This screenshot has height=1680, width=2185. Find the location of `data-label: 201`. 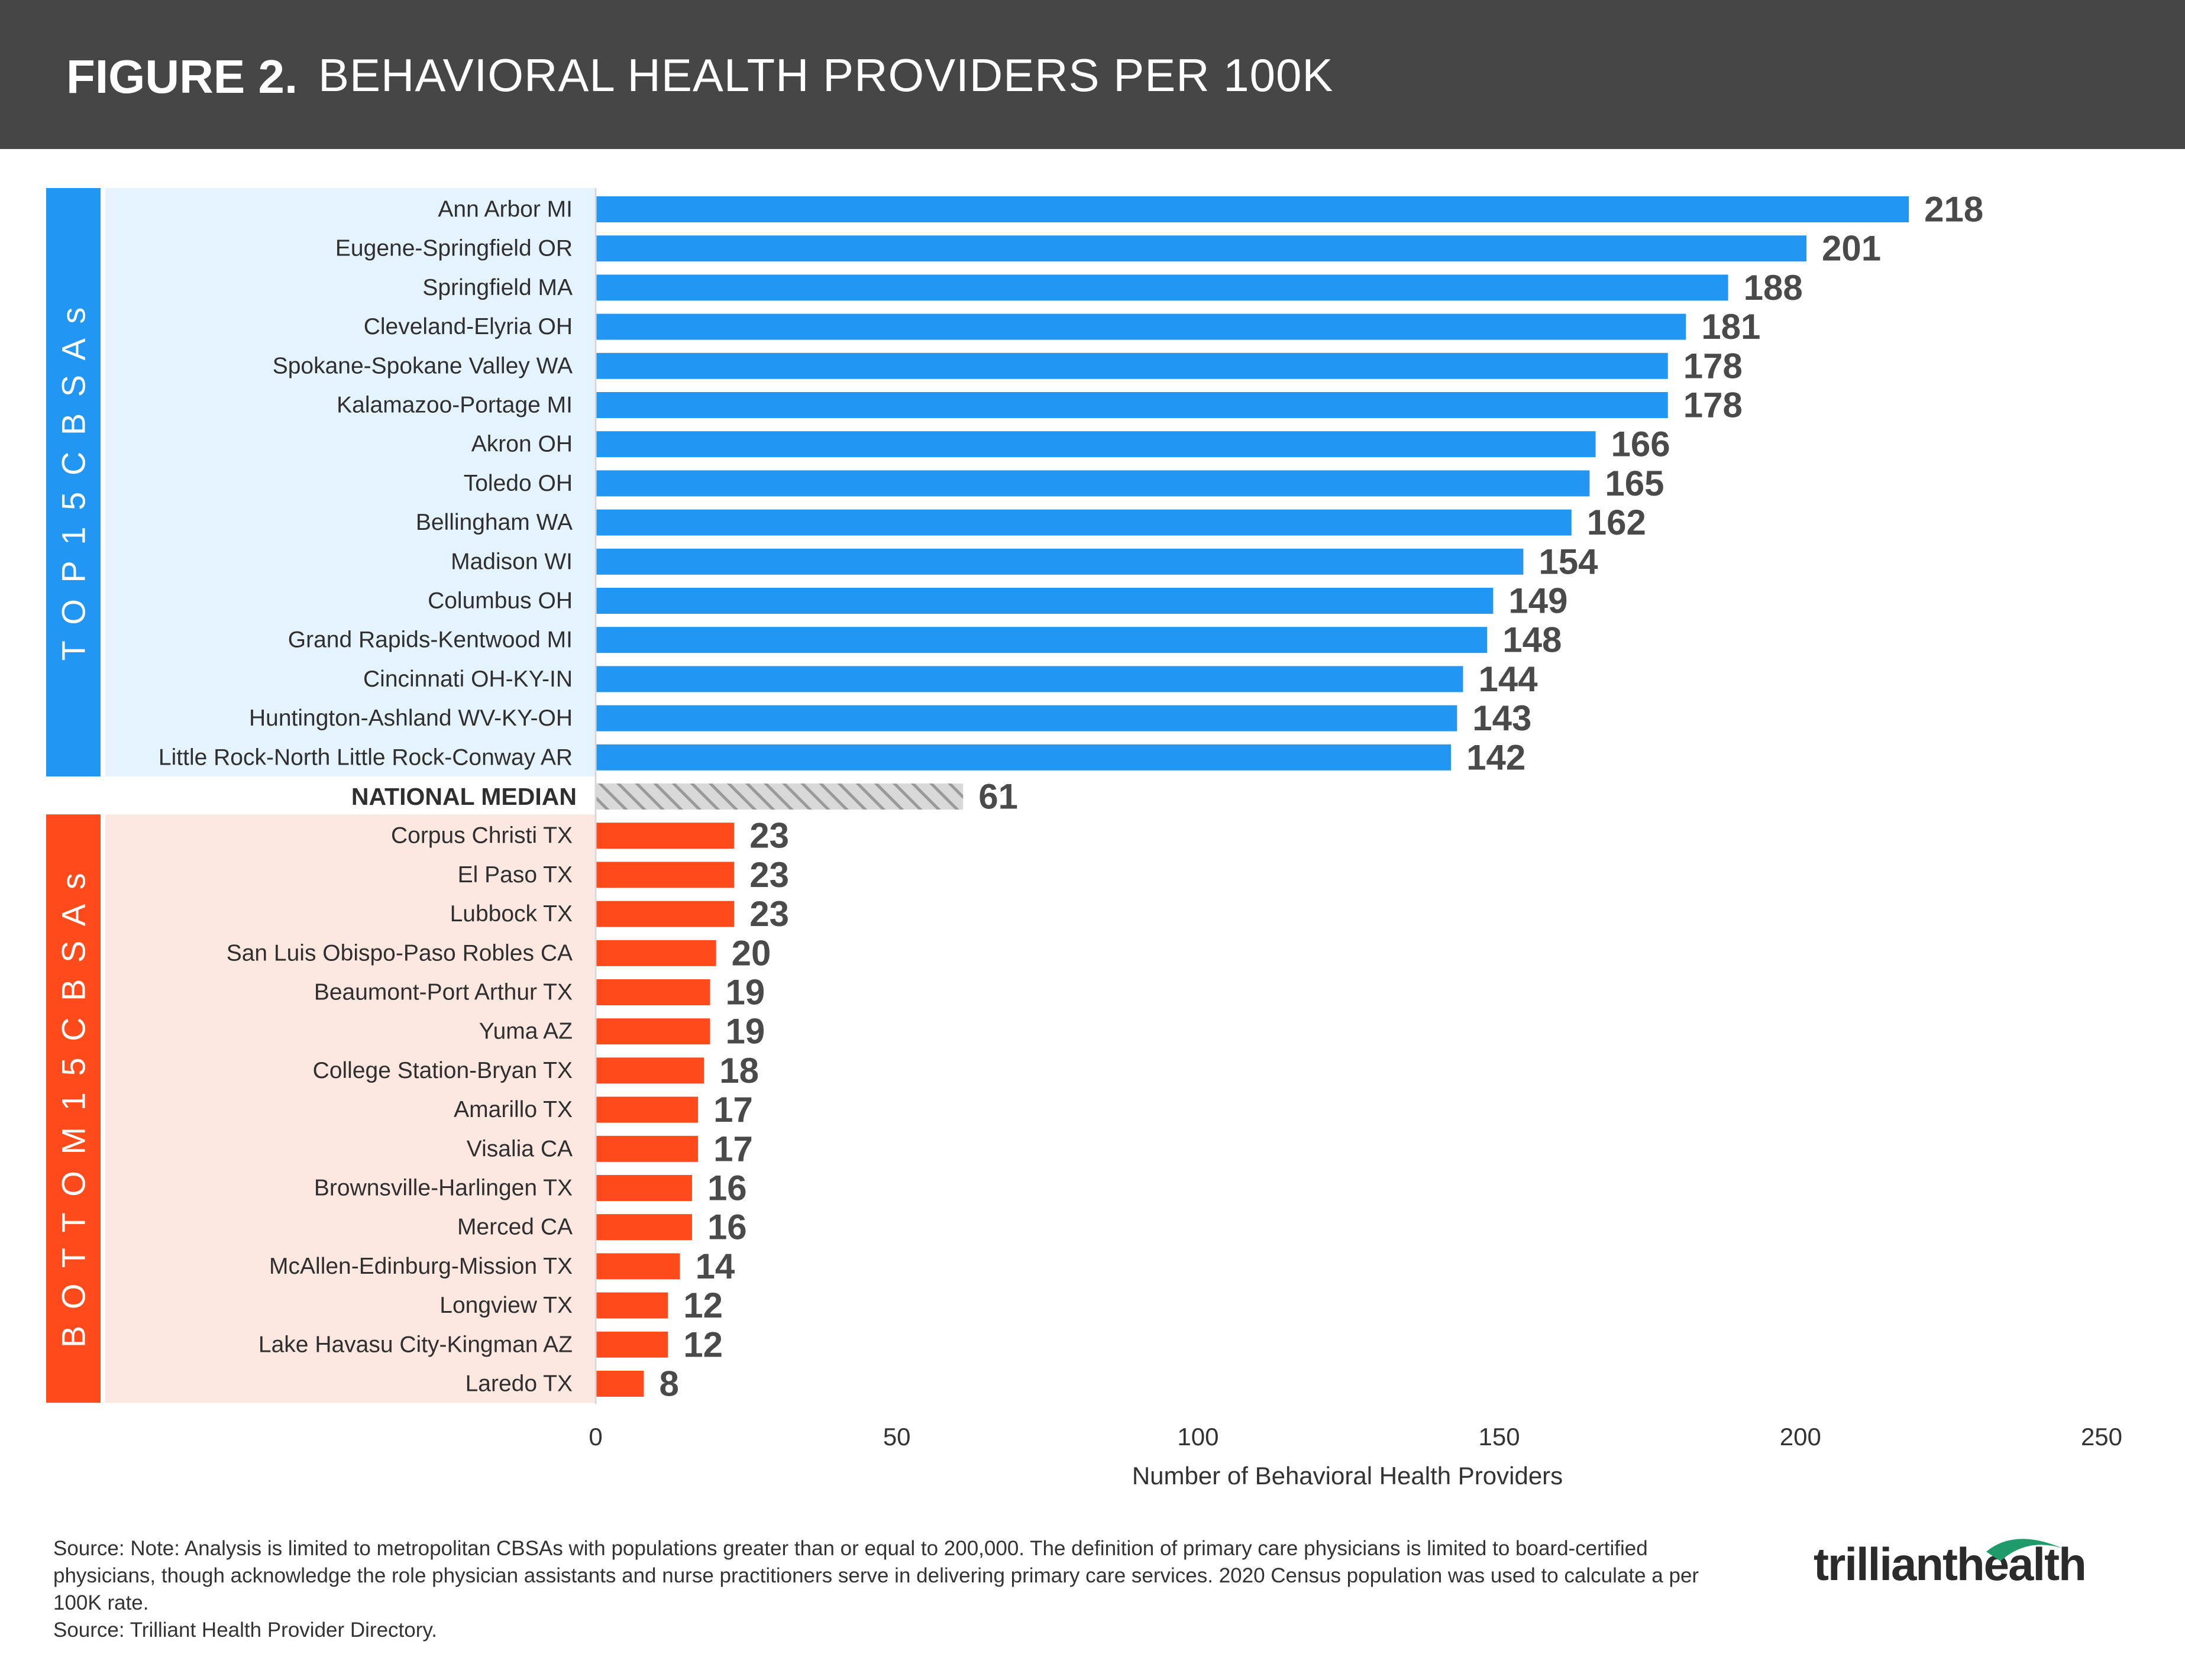

data-label: 201 is located at coordinates (1852, 248).